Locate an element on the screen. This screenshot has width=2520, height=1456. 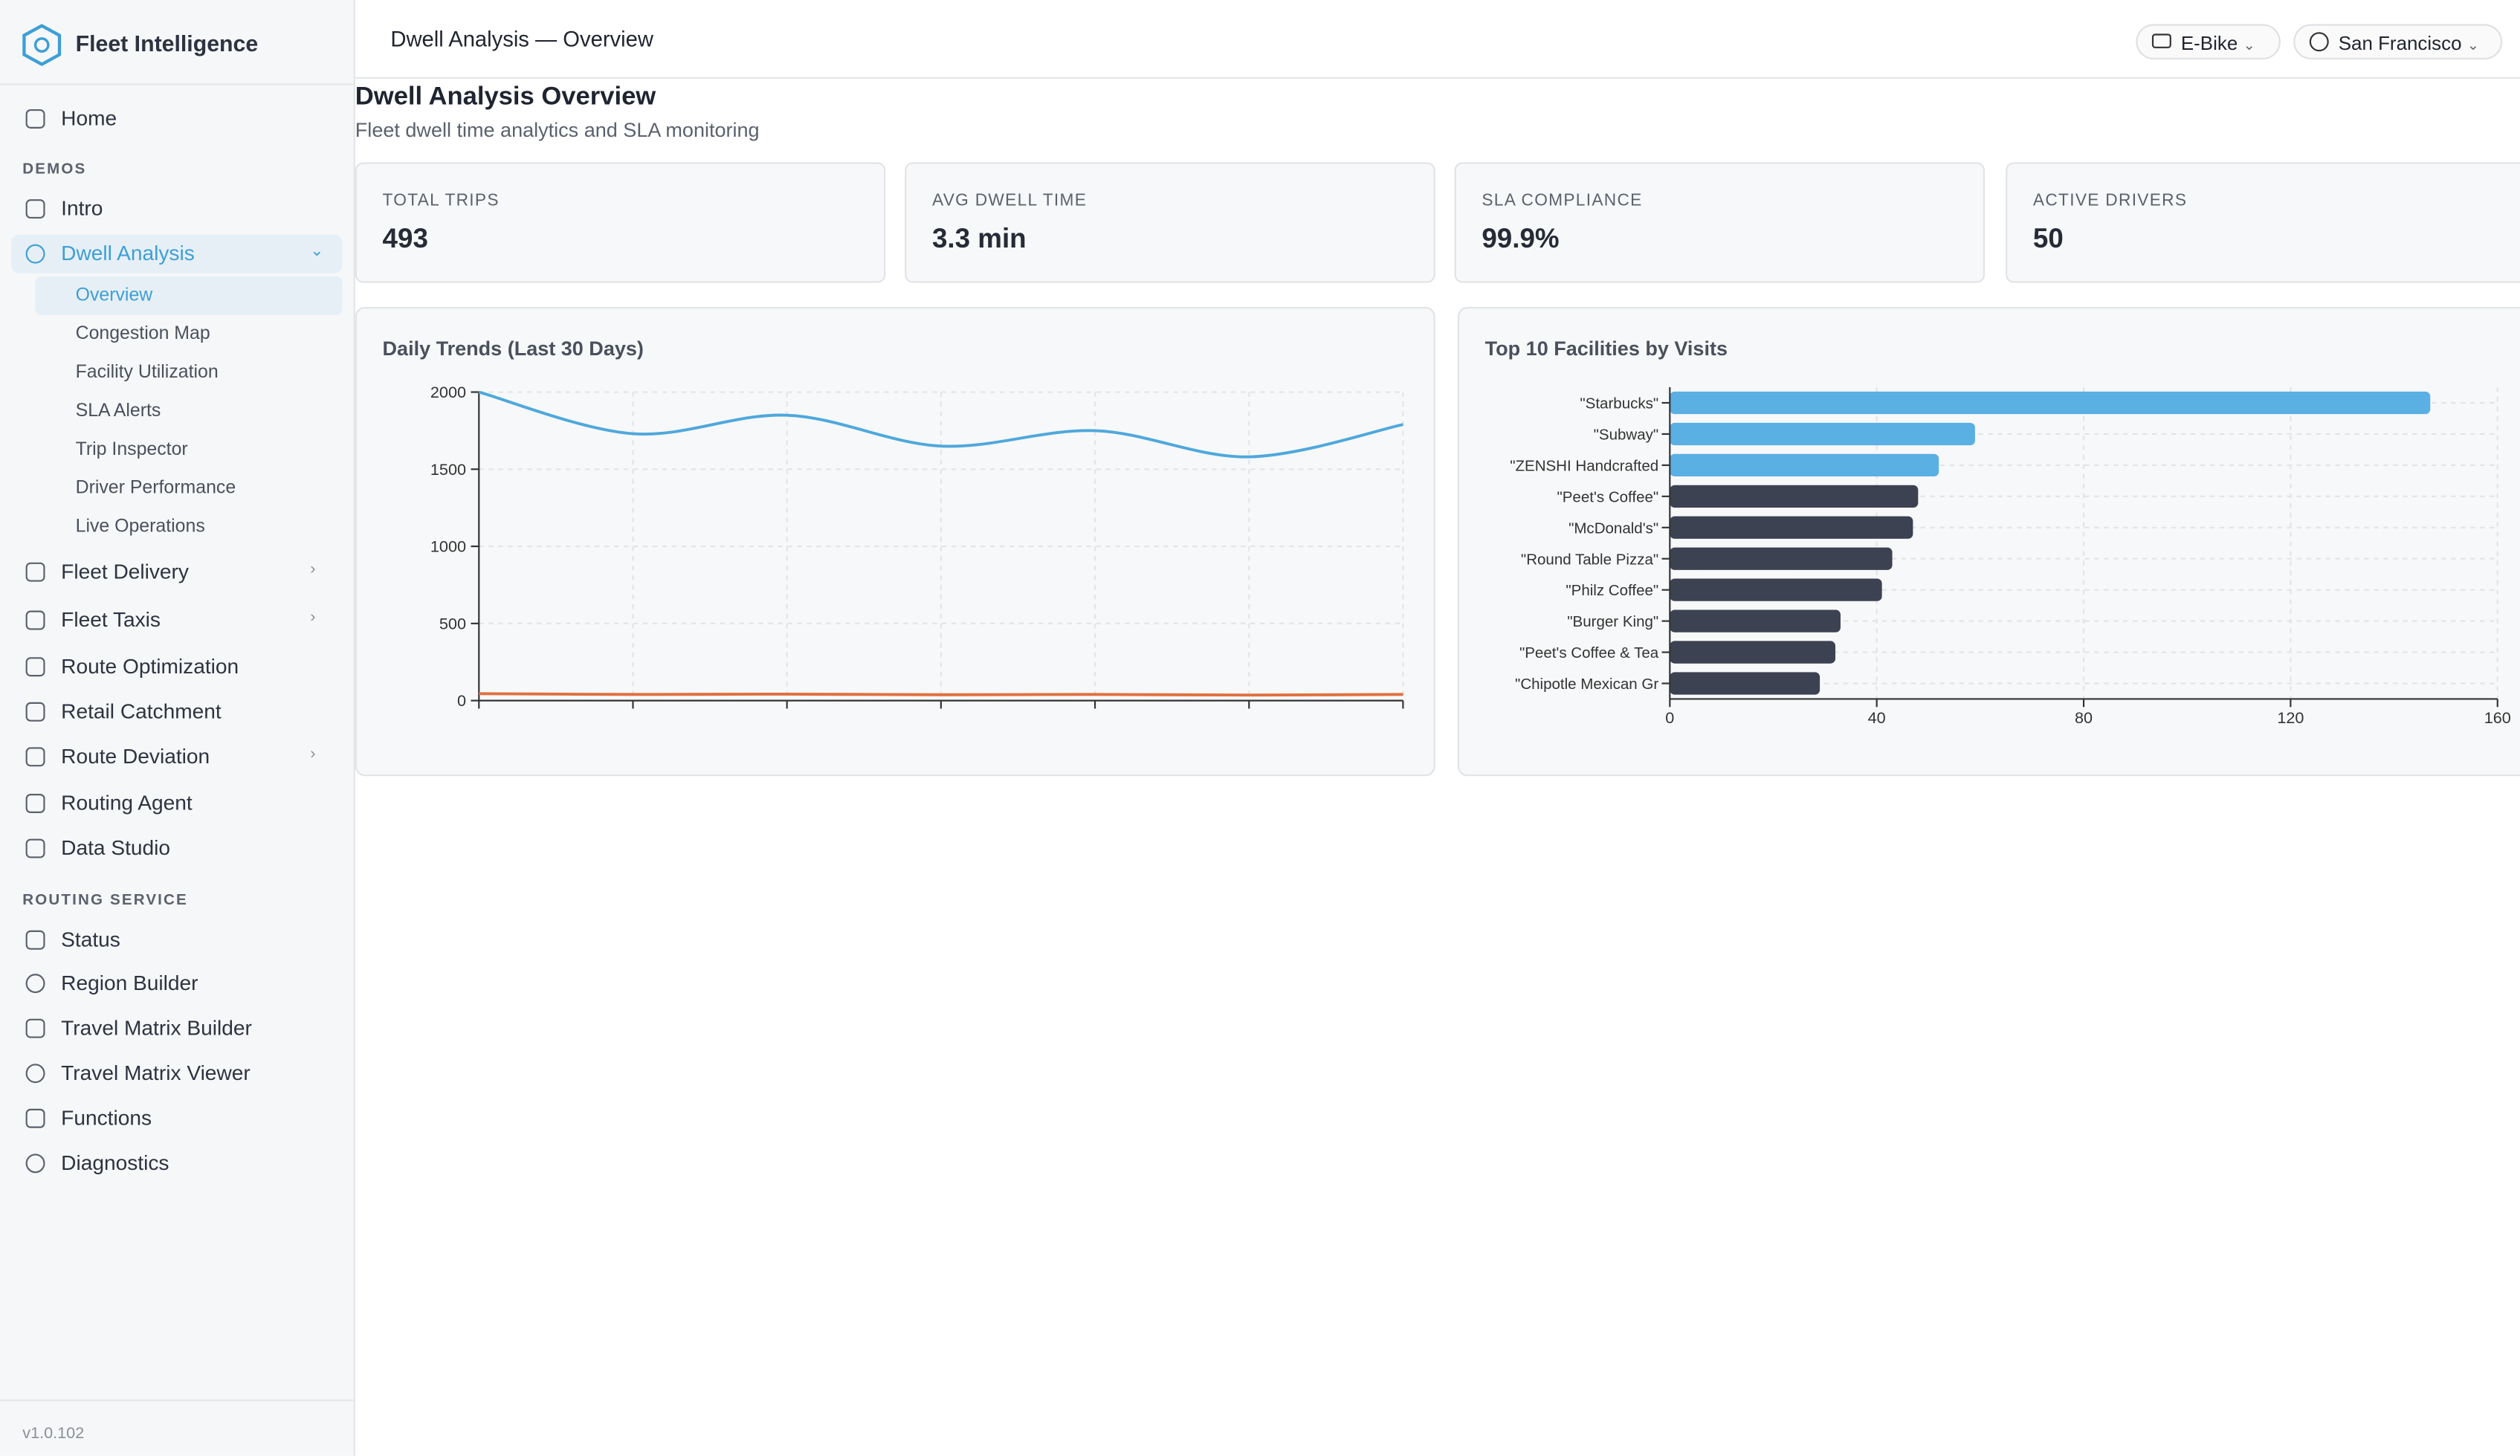
kpi-label: SLA COMPLIANCE is located at coordinates (1563, 201).